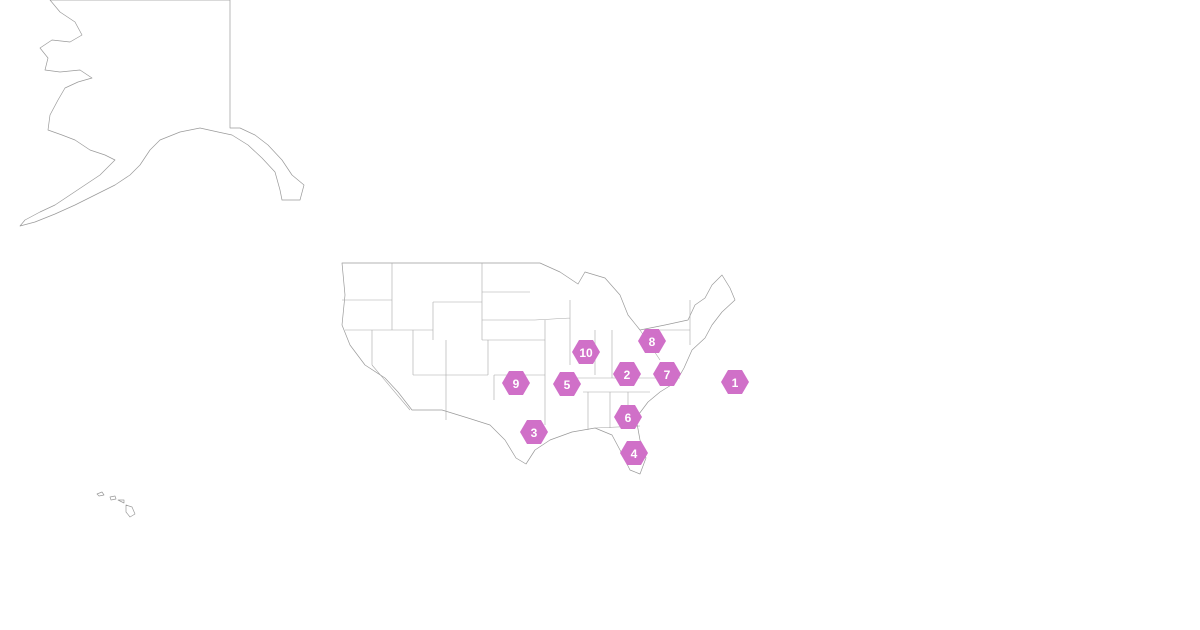  I want to click on marker-label: 5, so click(567, 385).